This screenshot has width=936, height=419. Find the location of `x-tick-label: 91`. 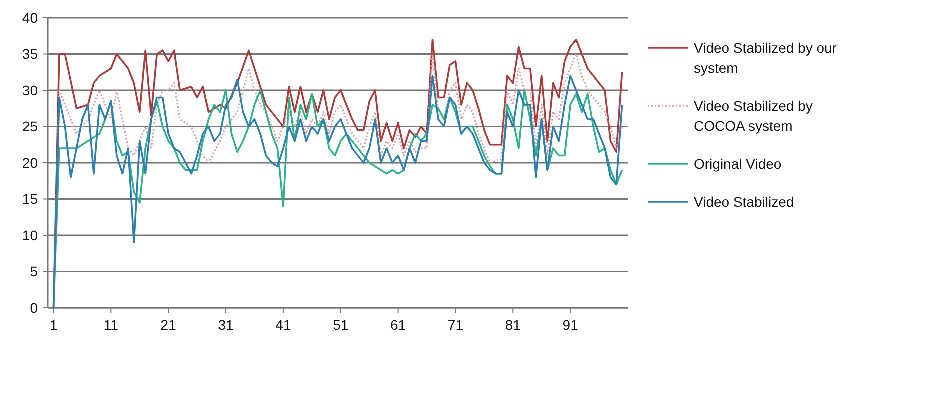

x-tick-label: 91 is located at coordinates (570, 325).